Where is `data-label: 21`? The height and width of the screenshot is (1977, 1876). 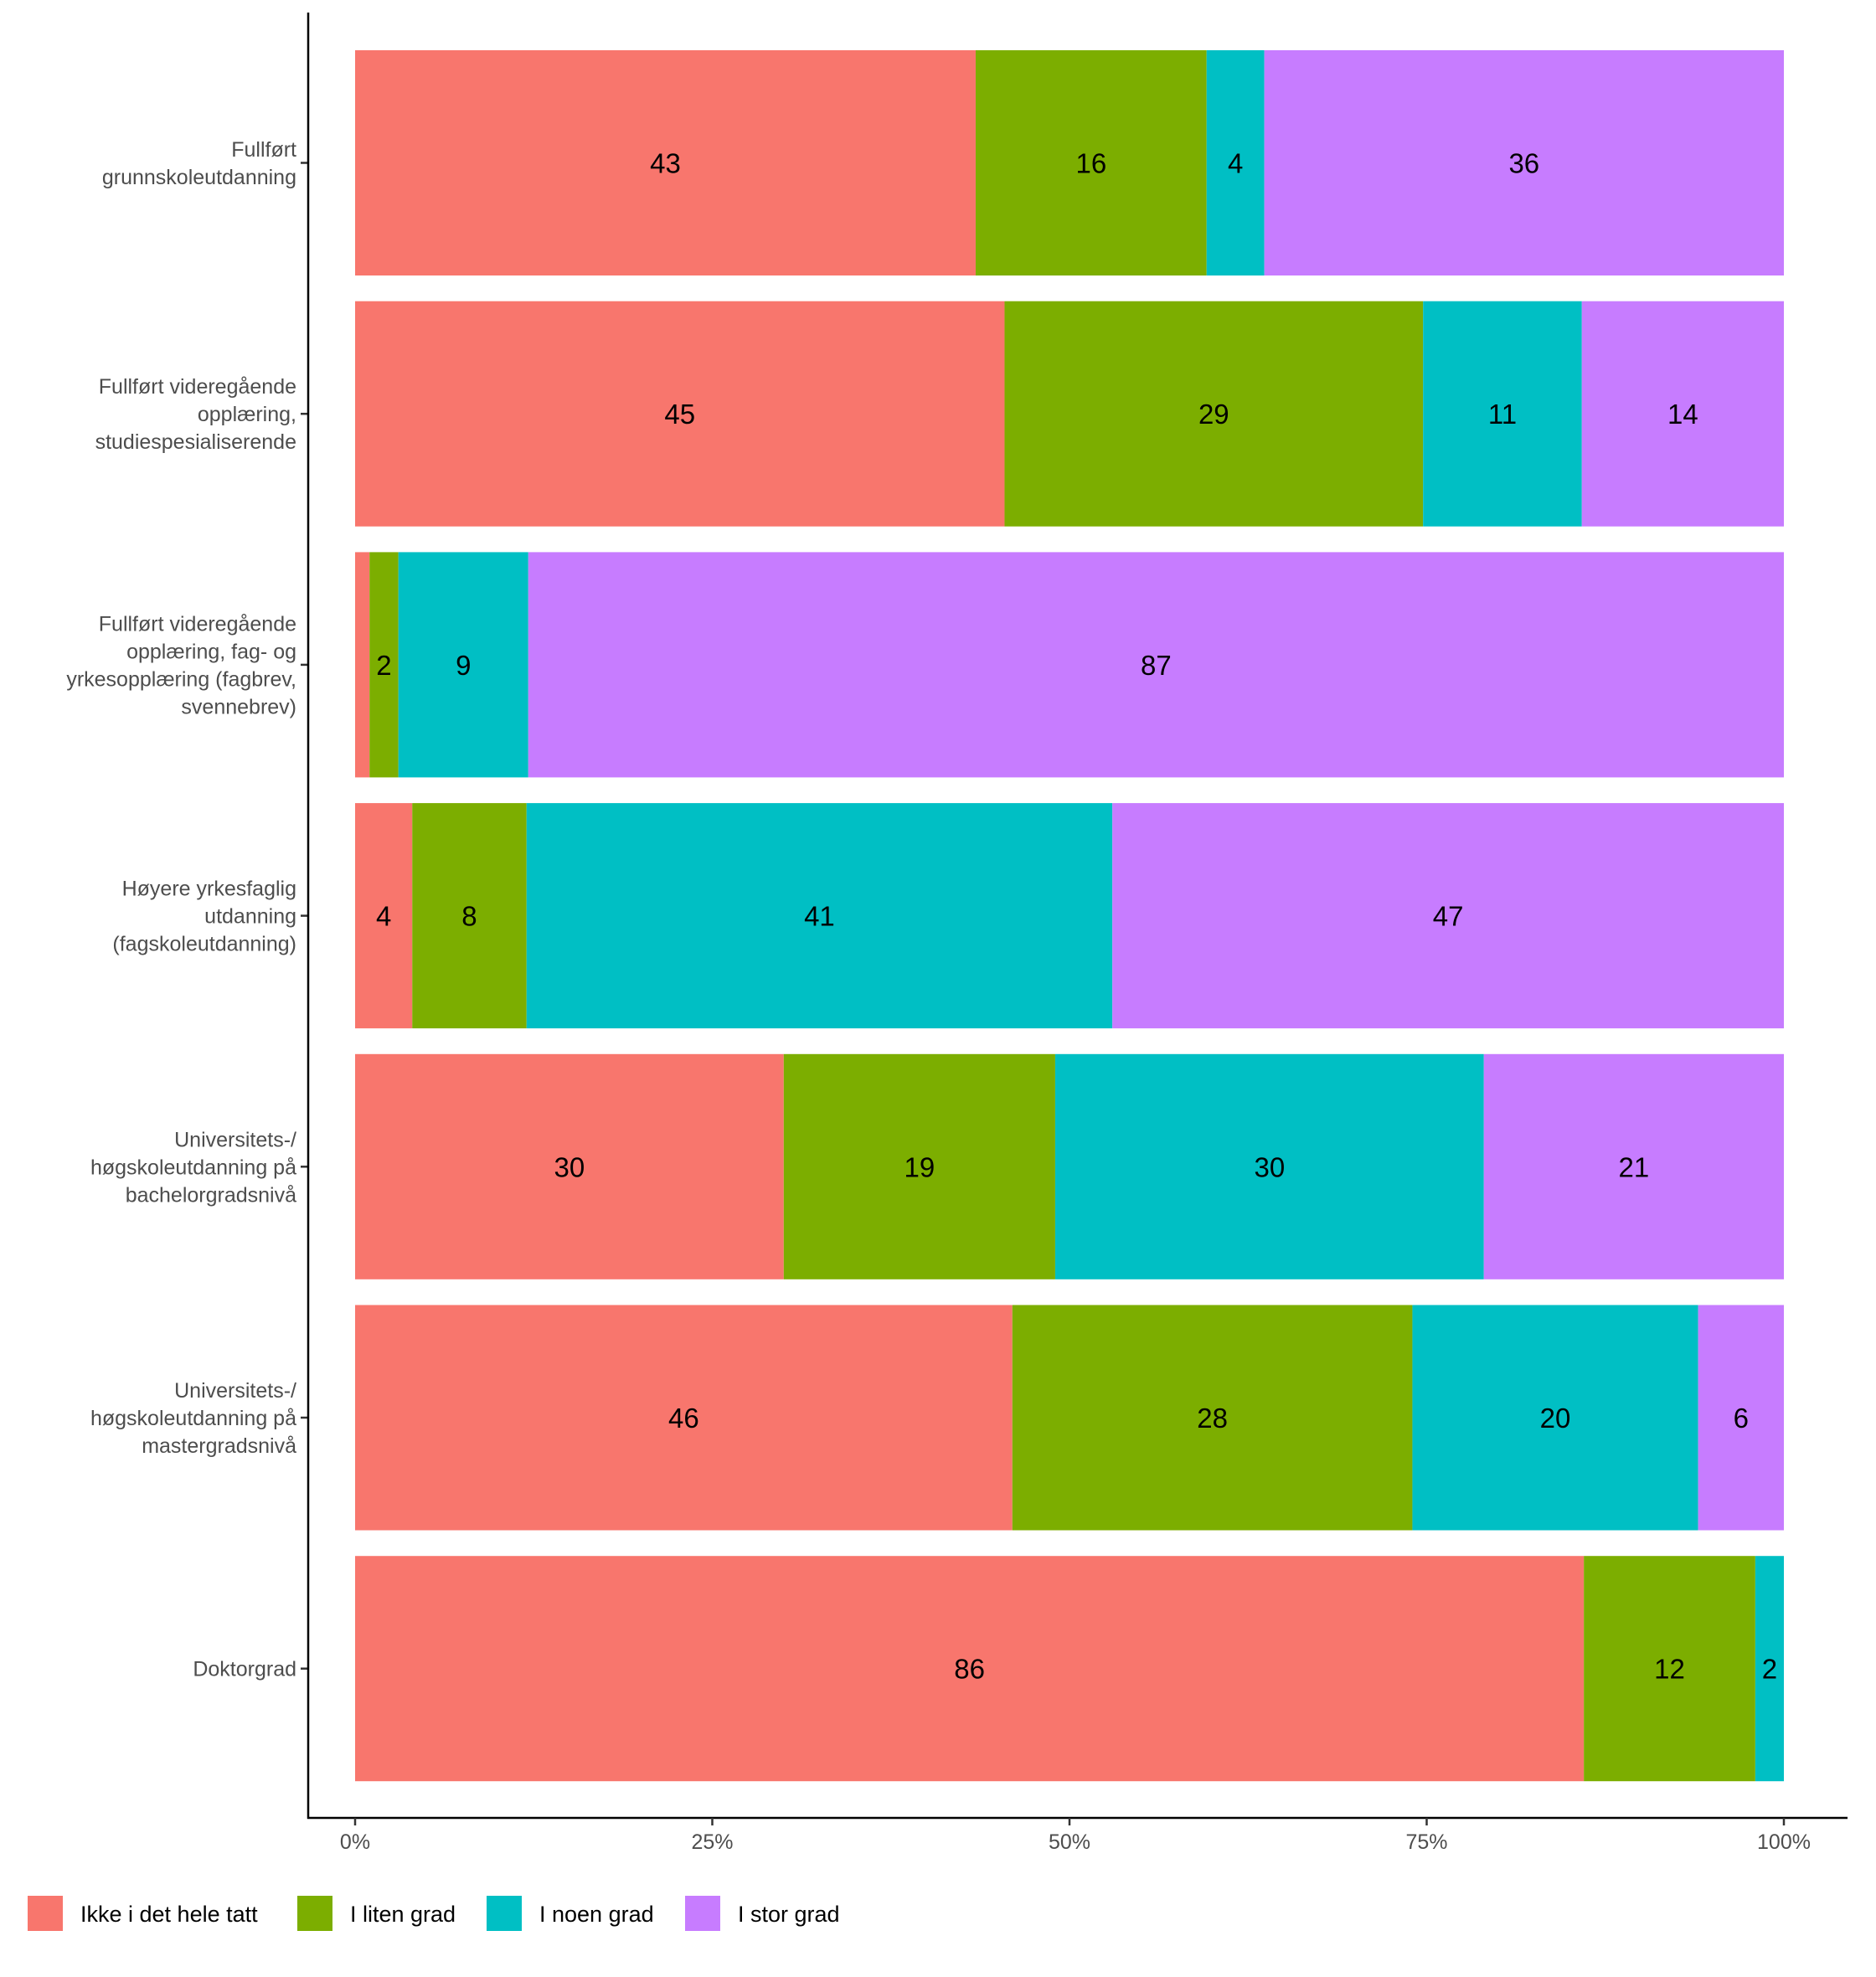 data-label: 21 is located at coordinates (1634, 1166).